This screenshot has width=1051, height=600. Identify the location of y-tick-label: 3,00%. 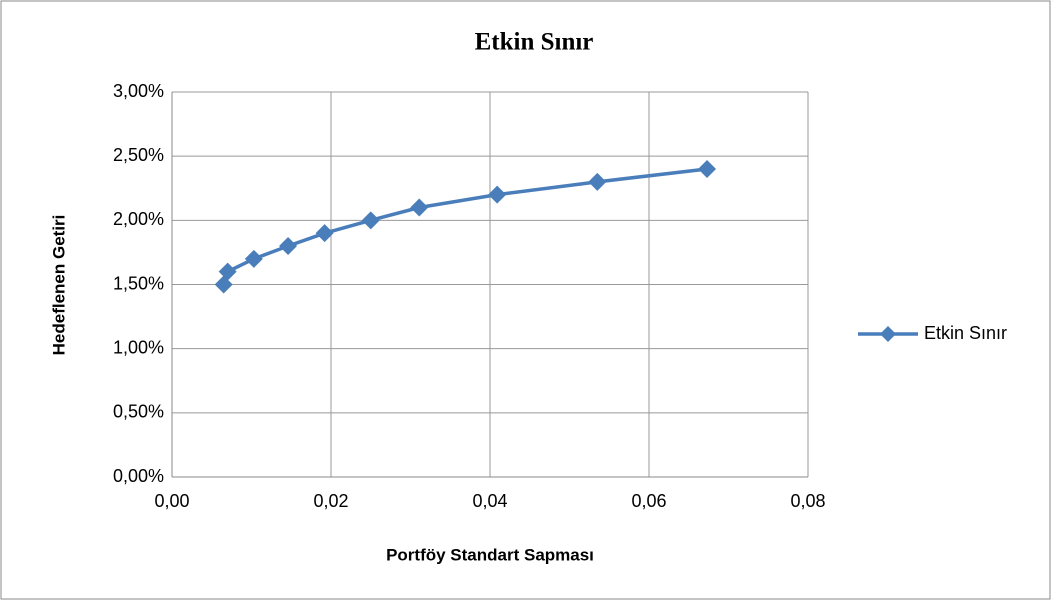
(138, 91).